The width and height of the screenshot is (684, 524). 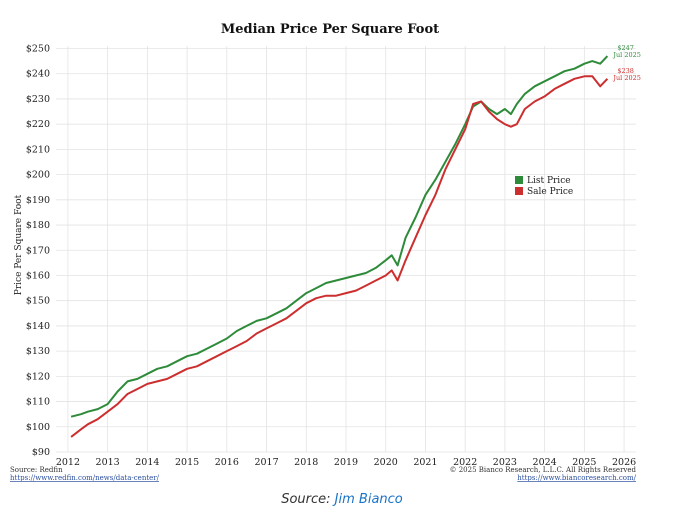 I want to click on x-tick-label: 2020, so click(x=386, y=462).